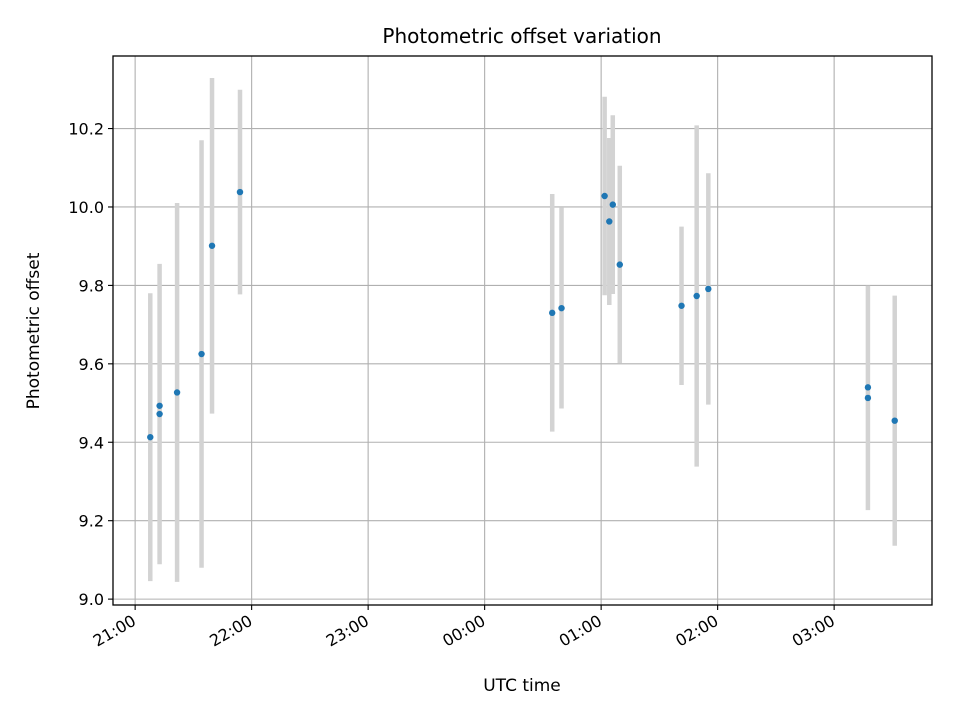  I want to click on x-tick-label: 00:00, so click(463, 631).